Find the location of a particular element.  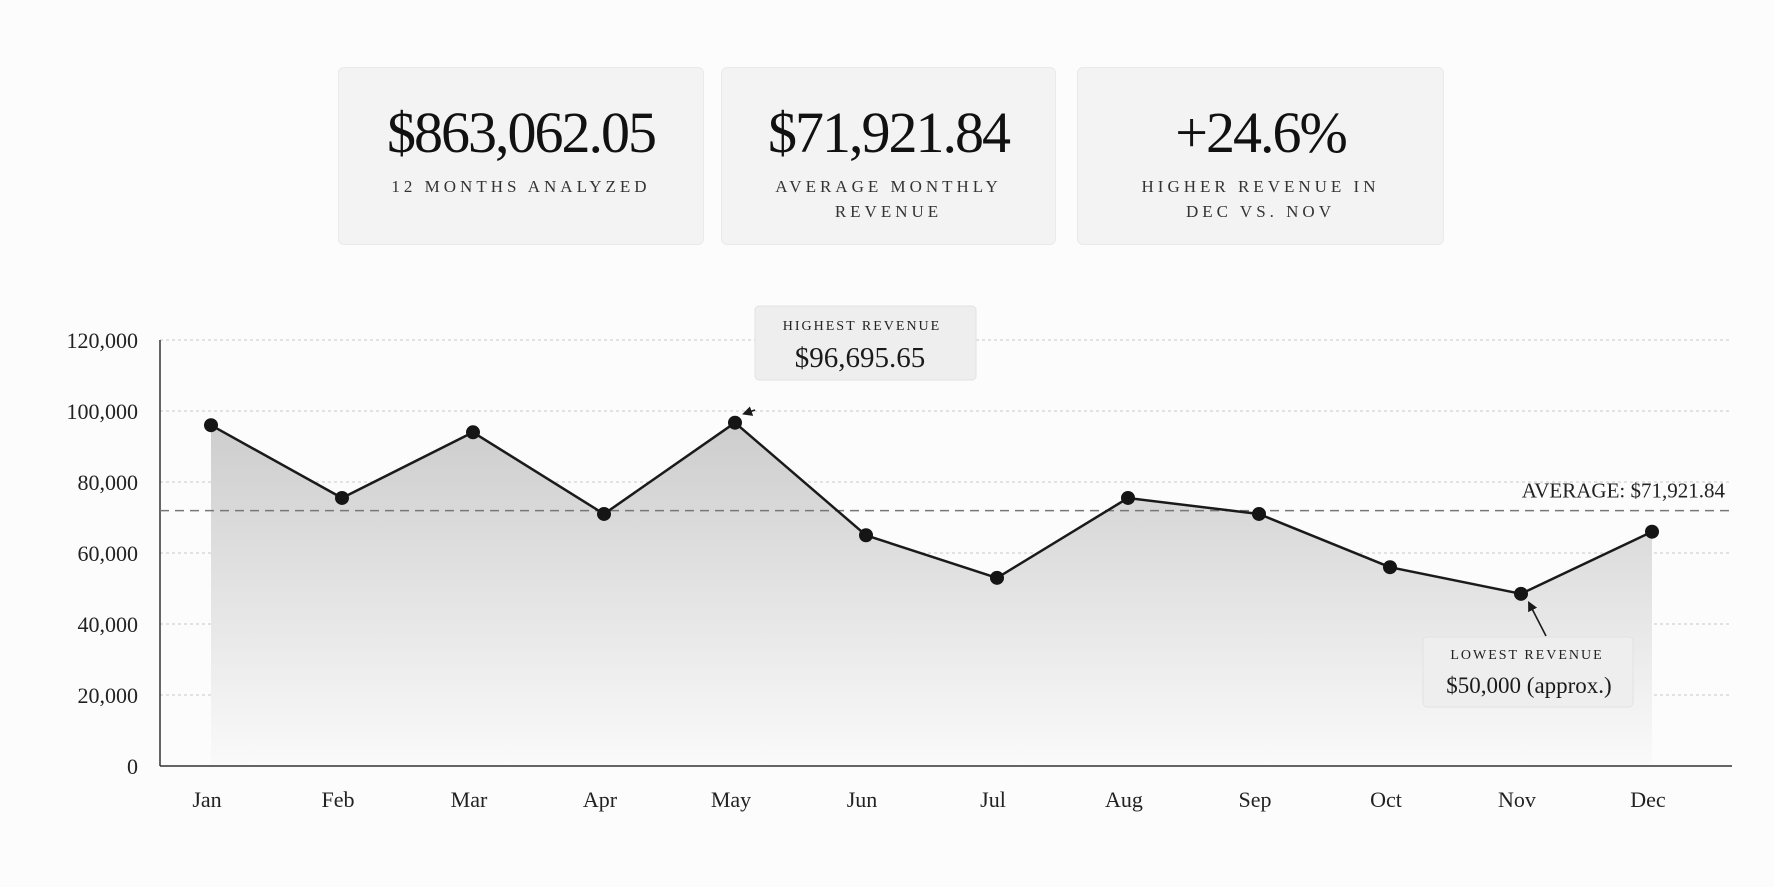

x-tick-label: Jan is located at coordinates (206, 799).